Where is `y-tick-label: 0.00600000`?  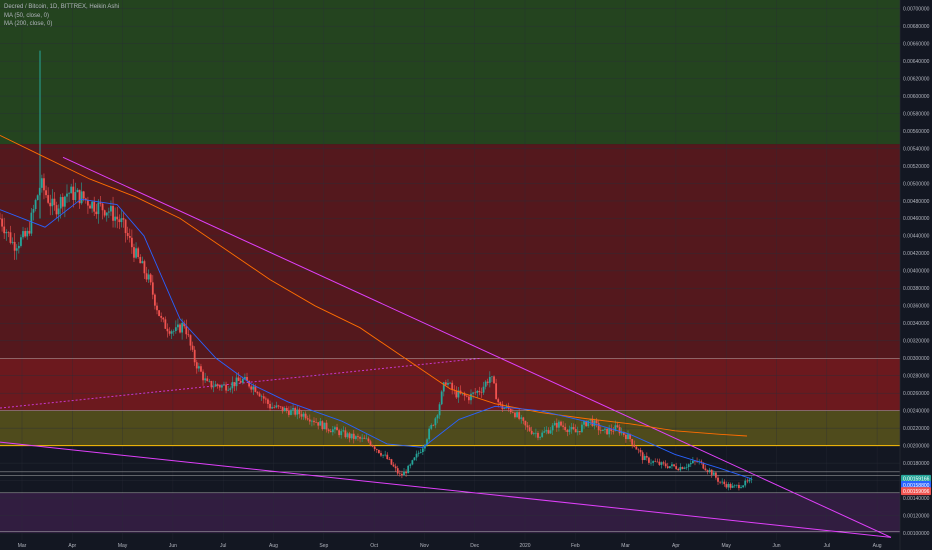
y-tick-label: 0.00600000 is located at coordinates (916, 97).